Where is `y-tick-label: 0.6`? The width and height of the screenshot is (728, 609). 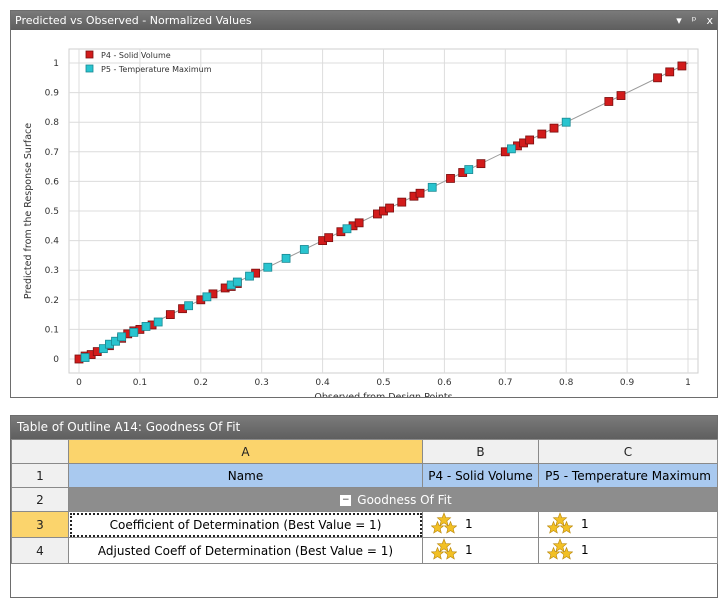 y-tick-label: 0.6 is located at coordinates (52, 182).